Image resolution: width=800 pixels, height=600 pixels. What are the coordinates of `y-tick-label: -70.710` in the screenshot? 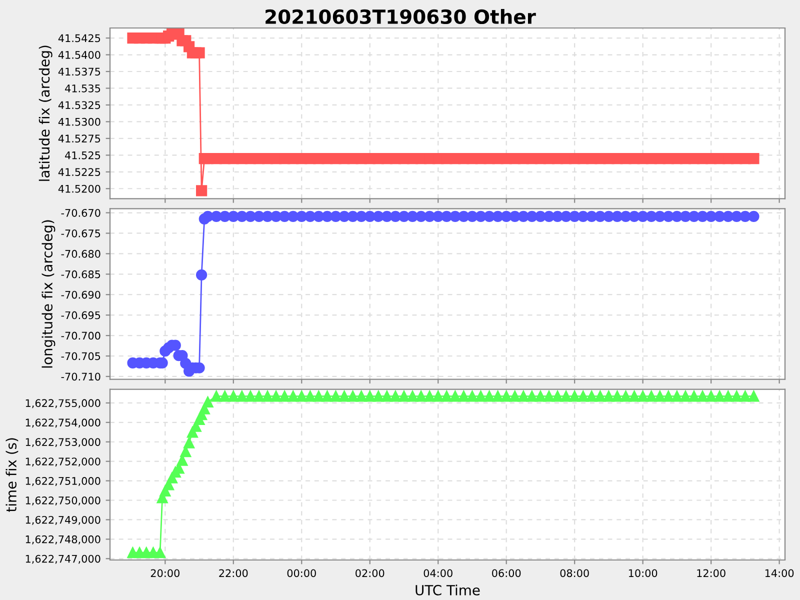 It's located at (80, 376).